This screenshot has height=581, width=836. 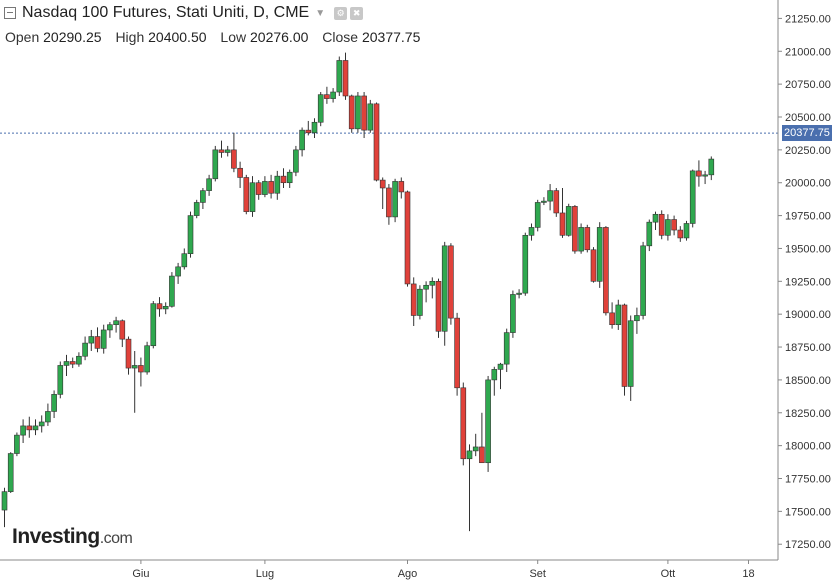 What do you see at coordinates (341, 13) in the screenshot?
I see `settings-icon: ⚙` at bounding box center [341, 13].